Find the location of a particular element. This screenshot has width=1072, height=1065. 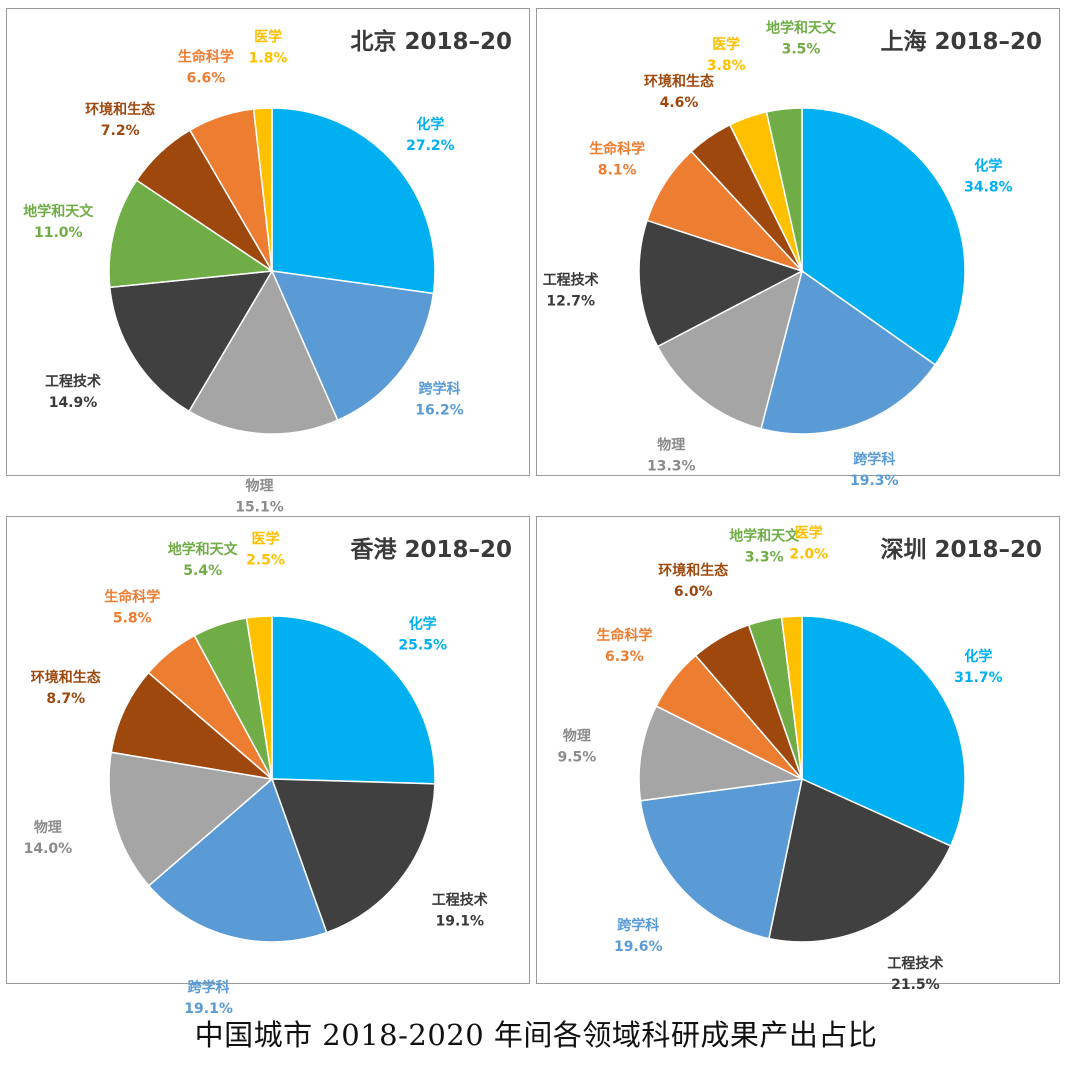

slice-value-shenzhen-0: 31.7% is located at coordinates (978, 678).